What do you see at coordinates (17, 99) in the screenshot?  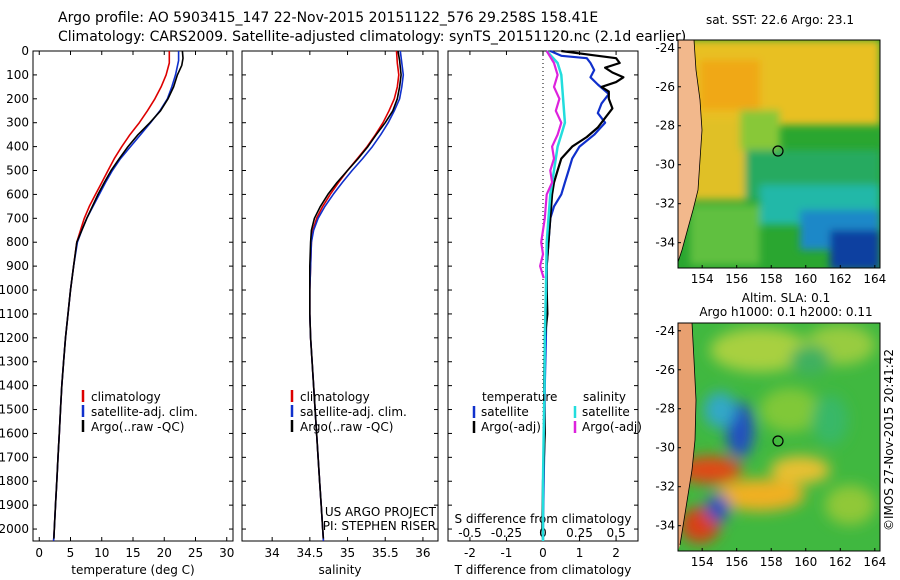 I see `y-tick-label: 200` at bounding box center [17, 99].